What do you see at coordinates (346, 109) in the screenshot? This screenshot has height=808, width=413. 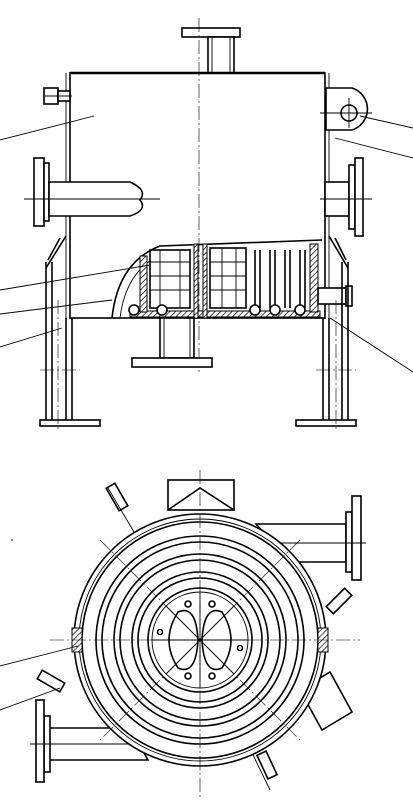 I see `lifting-lug` at bounding box center [346, 109].